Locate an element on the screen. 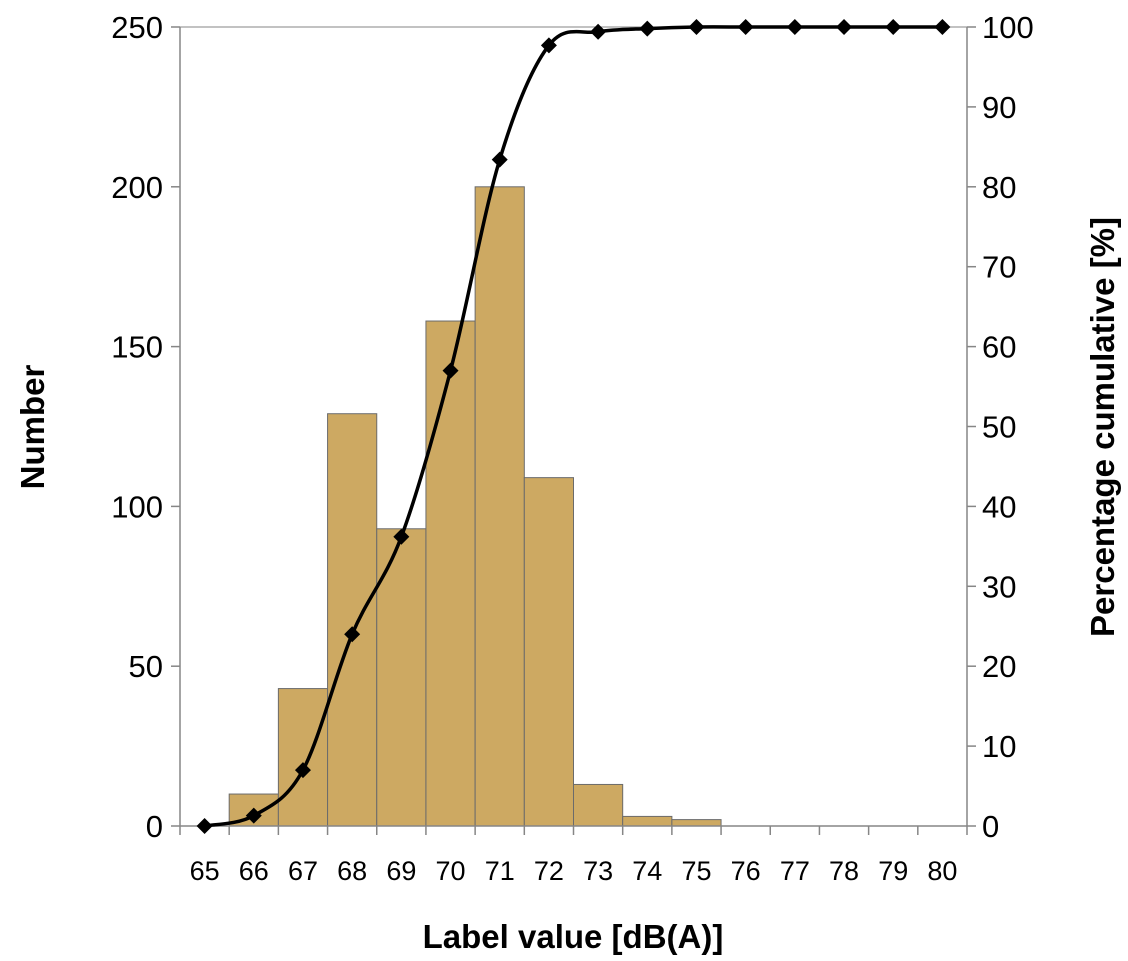  x-axis-title: Label value [dB(A)] is located at coordinates (573, 936).